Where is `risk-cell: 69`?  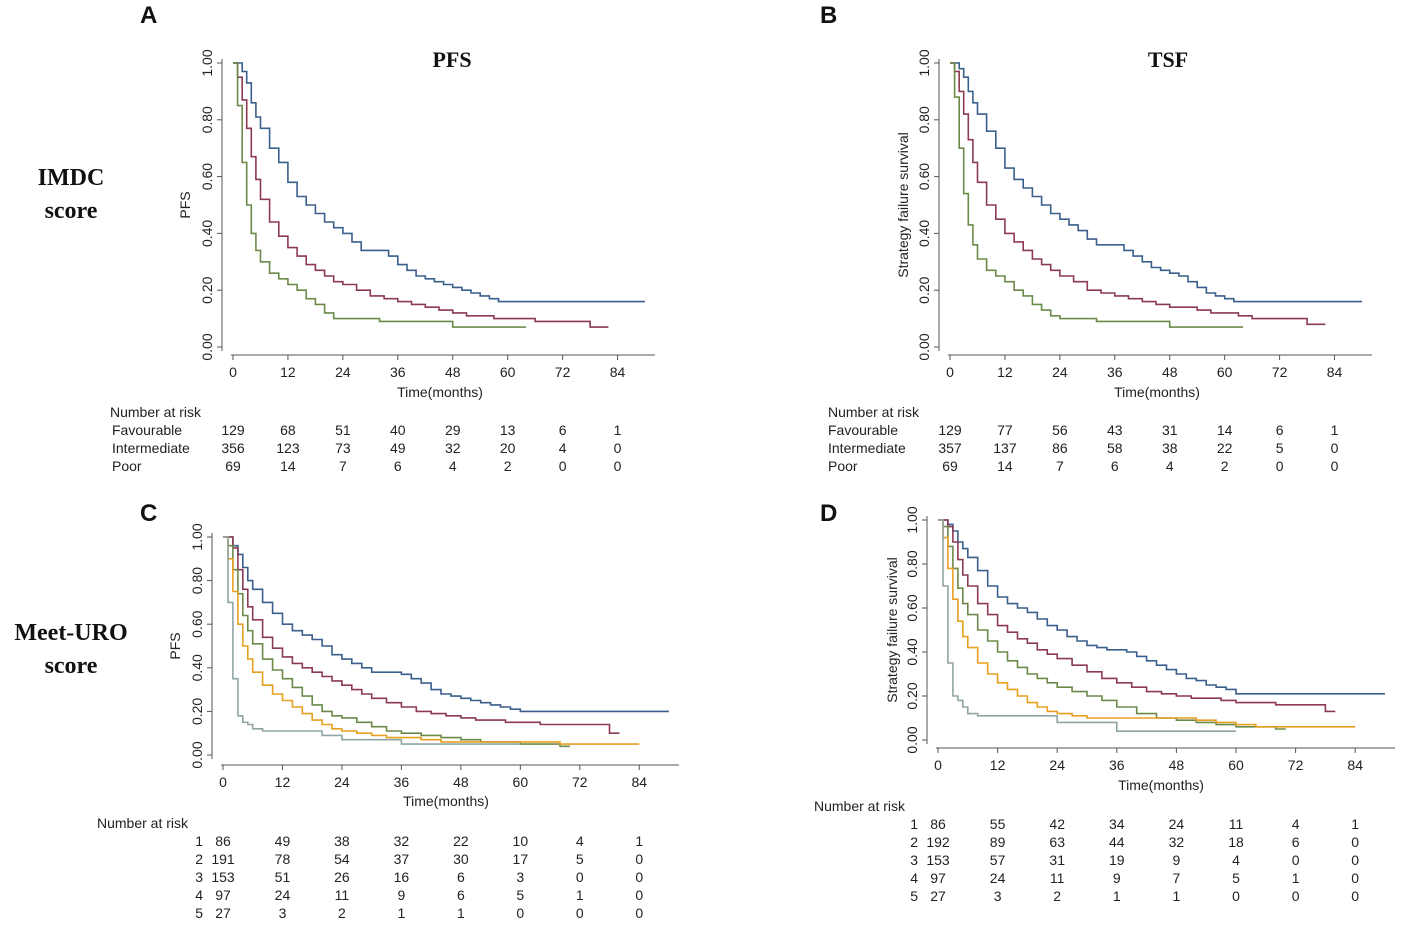 risk-cell: 69 is located at coordinates (950, 466).